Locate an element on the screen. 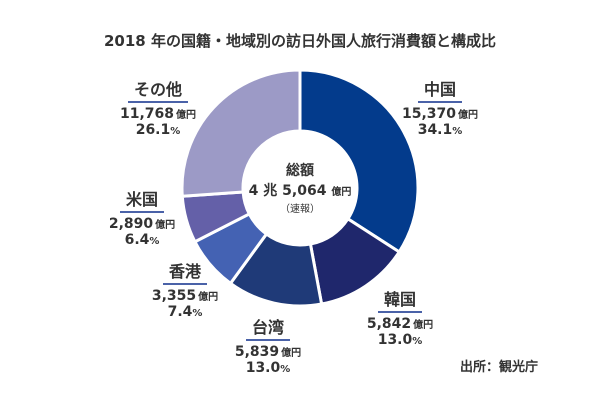 The image size is (600, 400). value-label: 5,839 is located at coordinates (257, 352).